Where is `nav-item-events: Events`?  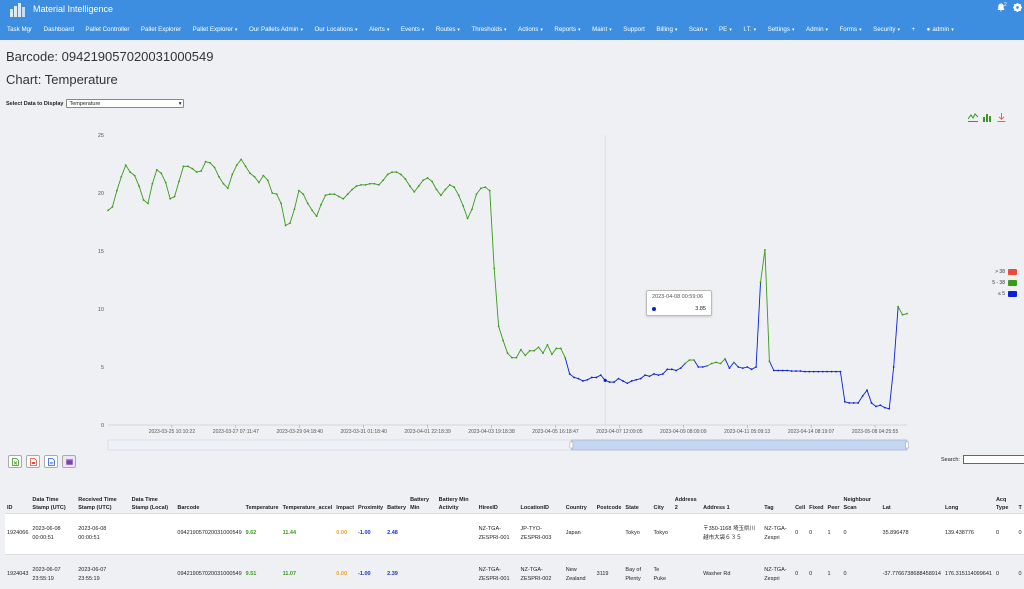
nav-item-events: Events is located at coordinates (412, 29).